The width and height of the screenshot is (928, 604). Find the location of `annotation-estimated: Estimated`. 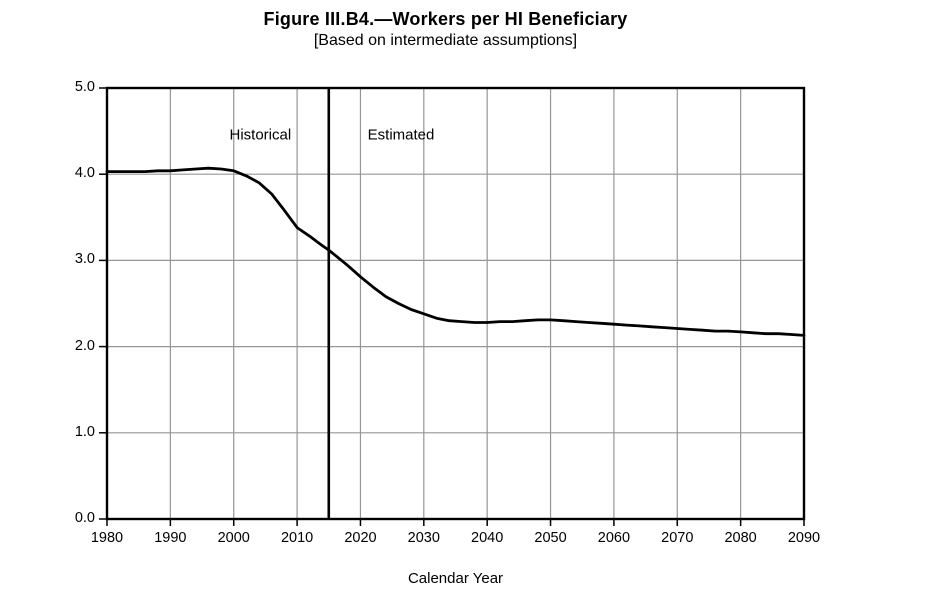

annotation-estimated: Estimated is located at coordinates (401, 135).